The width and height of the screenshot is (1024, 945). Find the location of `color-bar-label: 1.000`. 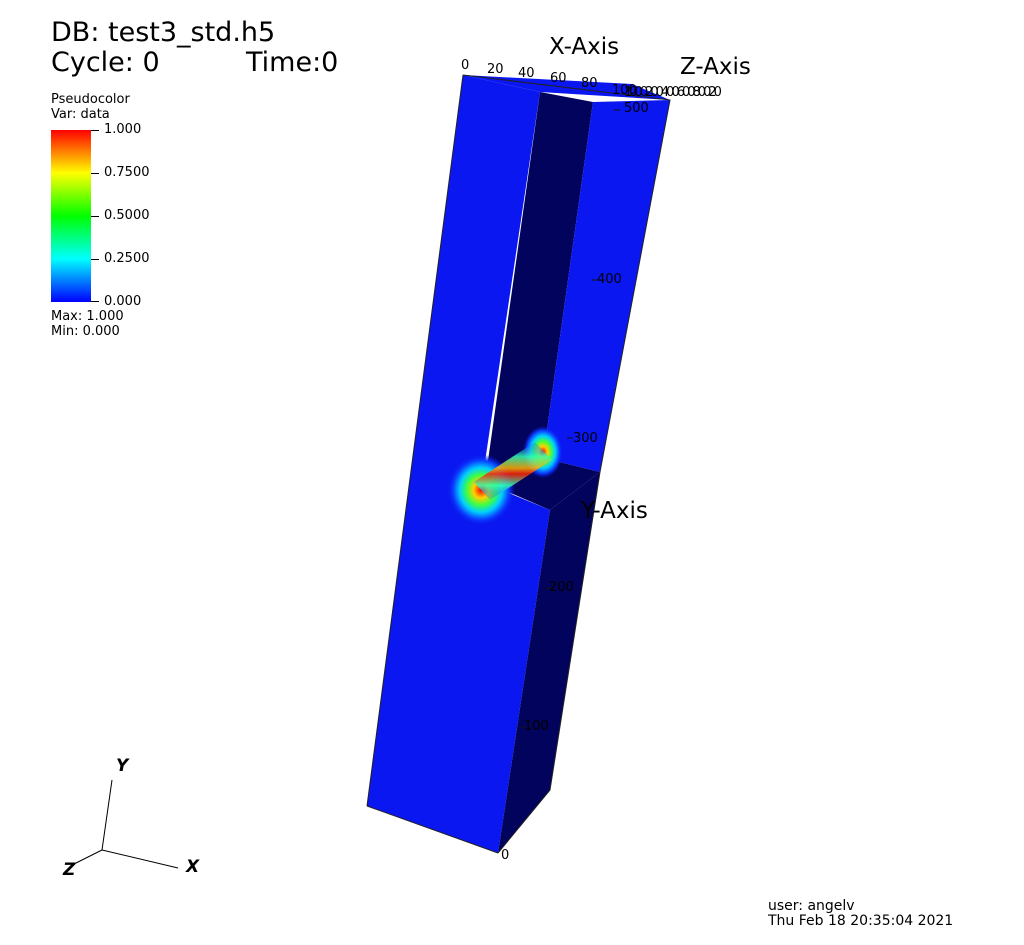

color-bar-label: 1.000 is located at coordinates (123, 129).